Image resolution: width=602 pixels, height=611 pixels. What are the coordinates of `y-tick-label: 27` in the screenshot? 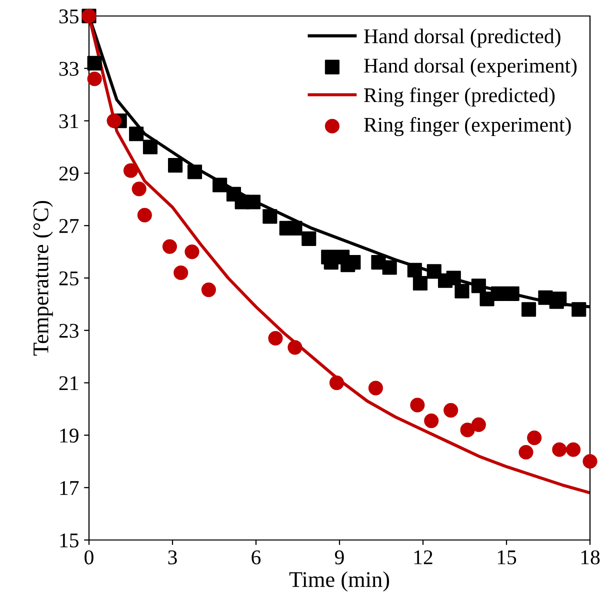 It's located at (69, 226).